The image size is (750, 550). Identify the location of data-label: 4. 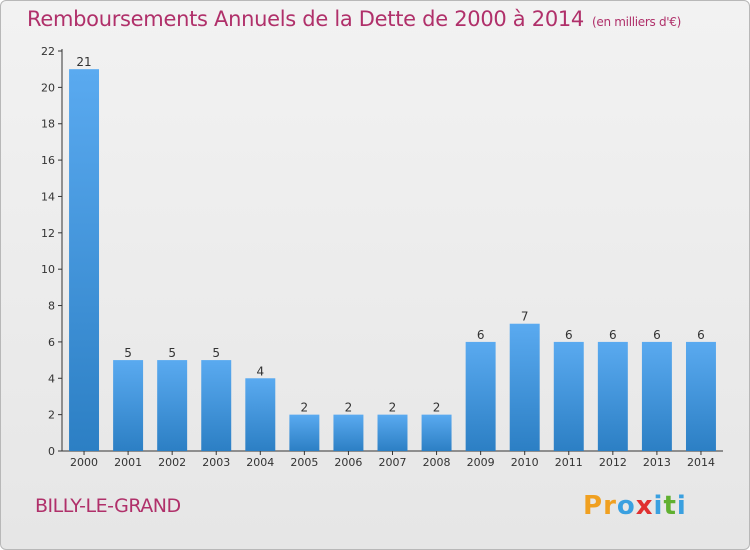
(260, 371).